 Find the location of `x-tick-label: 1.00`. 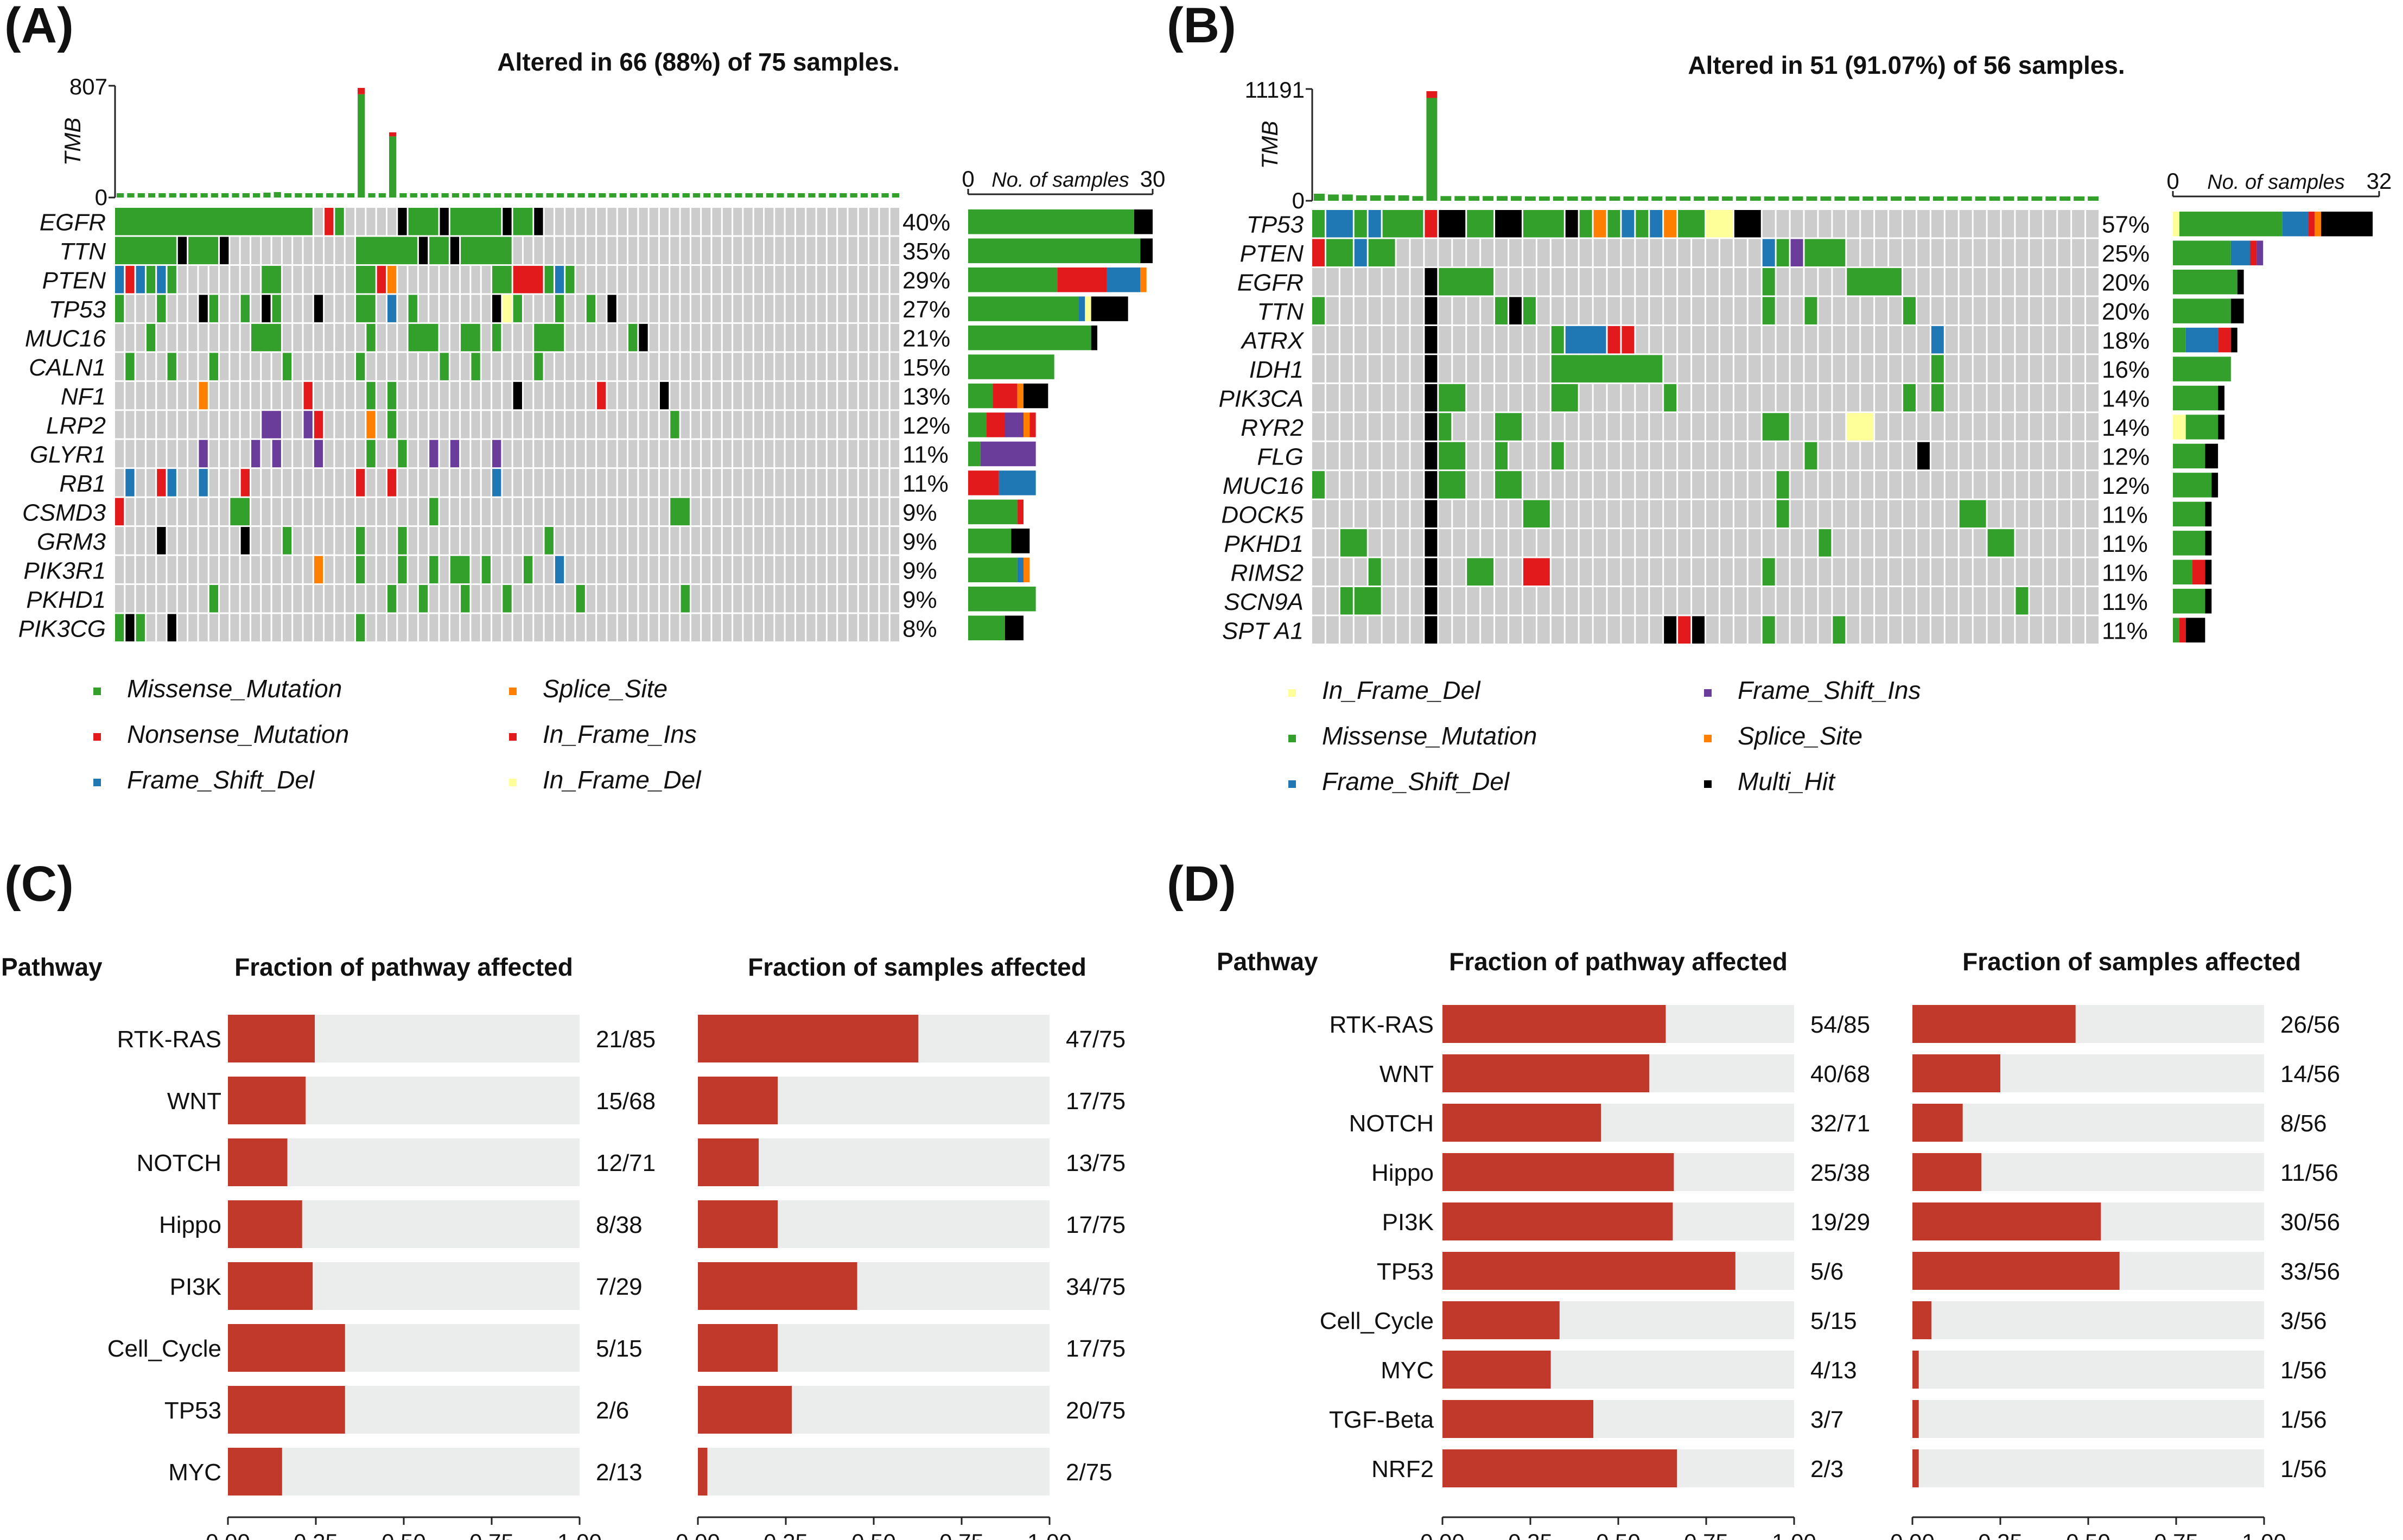

x-tick-label: 1.00 is located at coordinates (580, 1534).